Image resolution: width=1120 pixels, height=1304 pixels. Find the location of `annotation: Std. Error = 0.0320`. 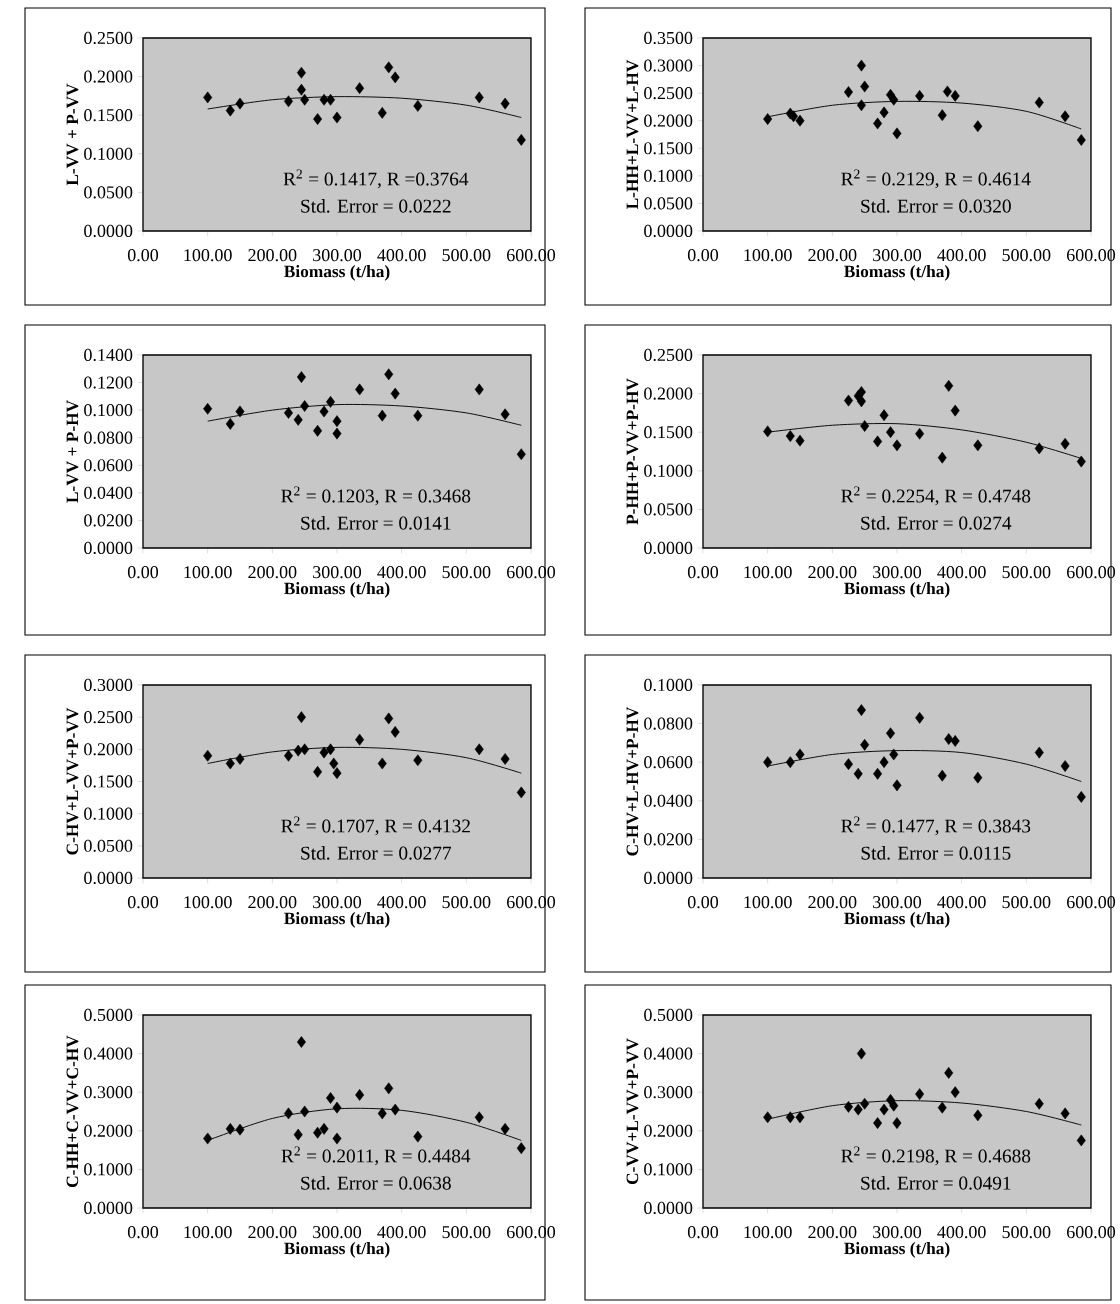

annotation: Std. Error = 0.0320 is located at coordinates (936, 206).